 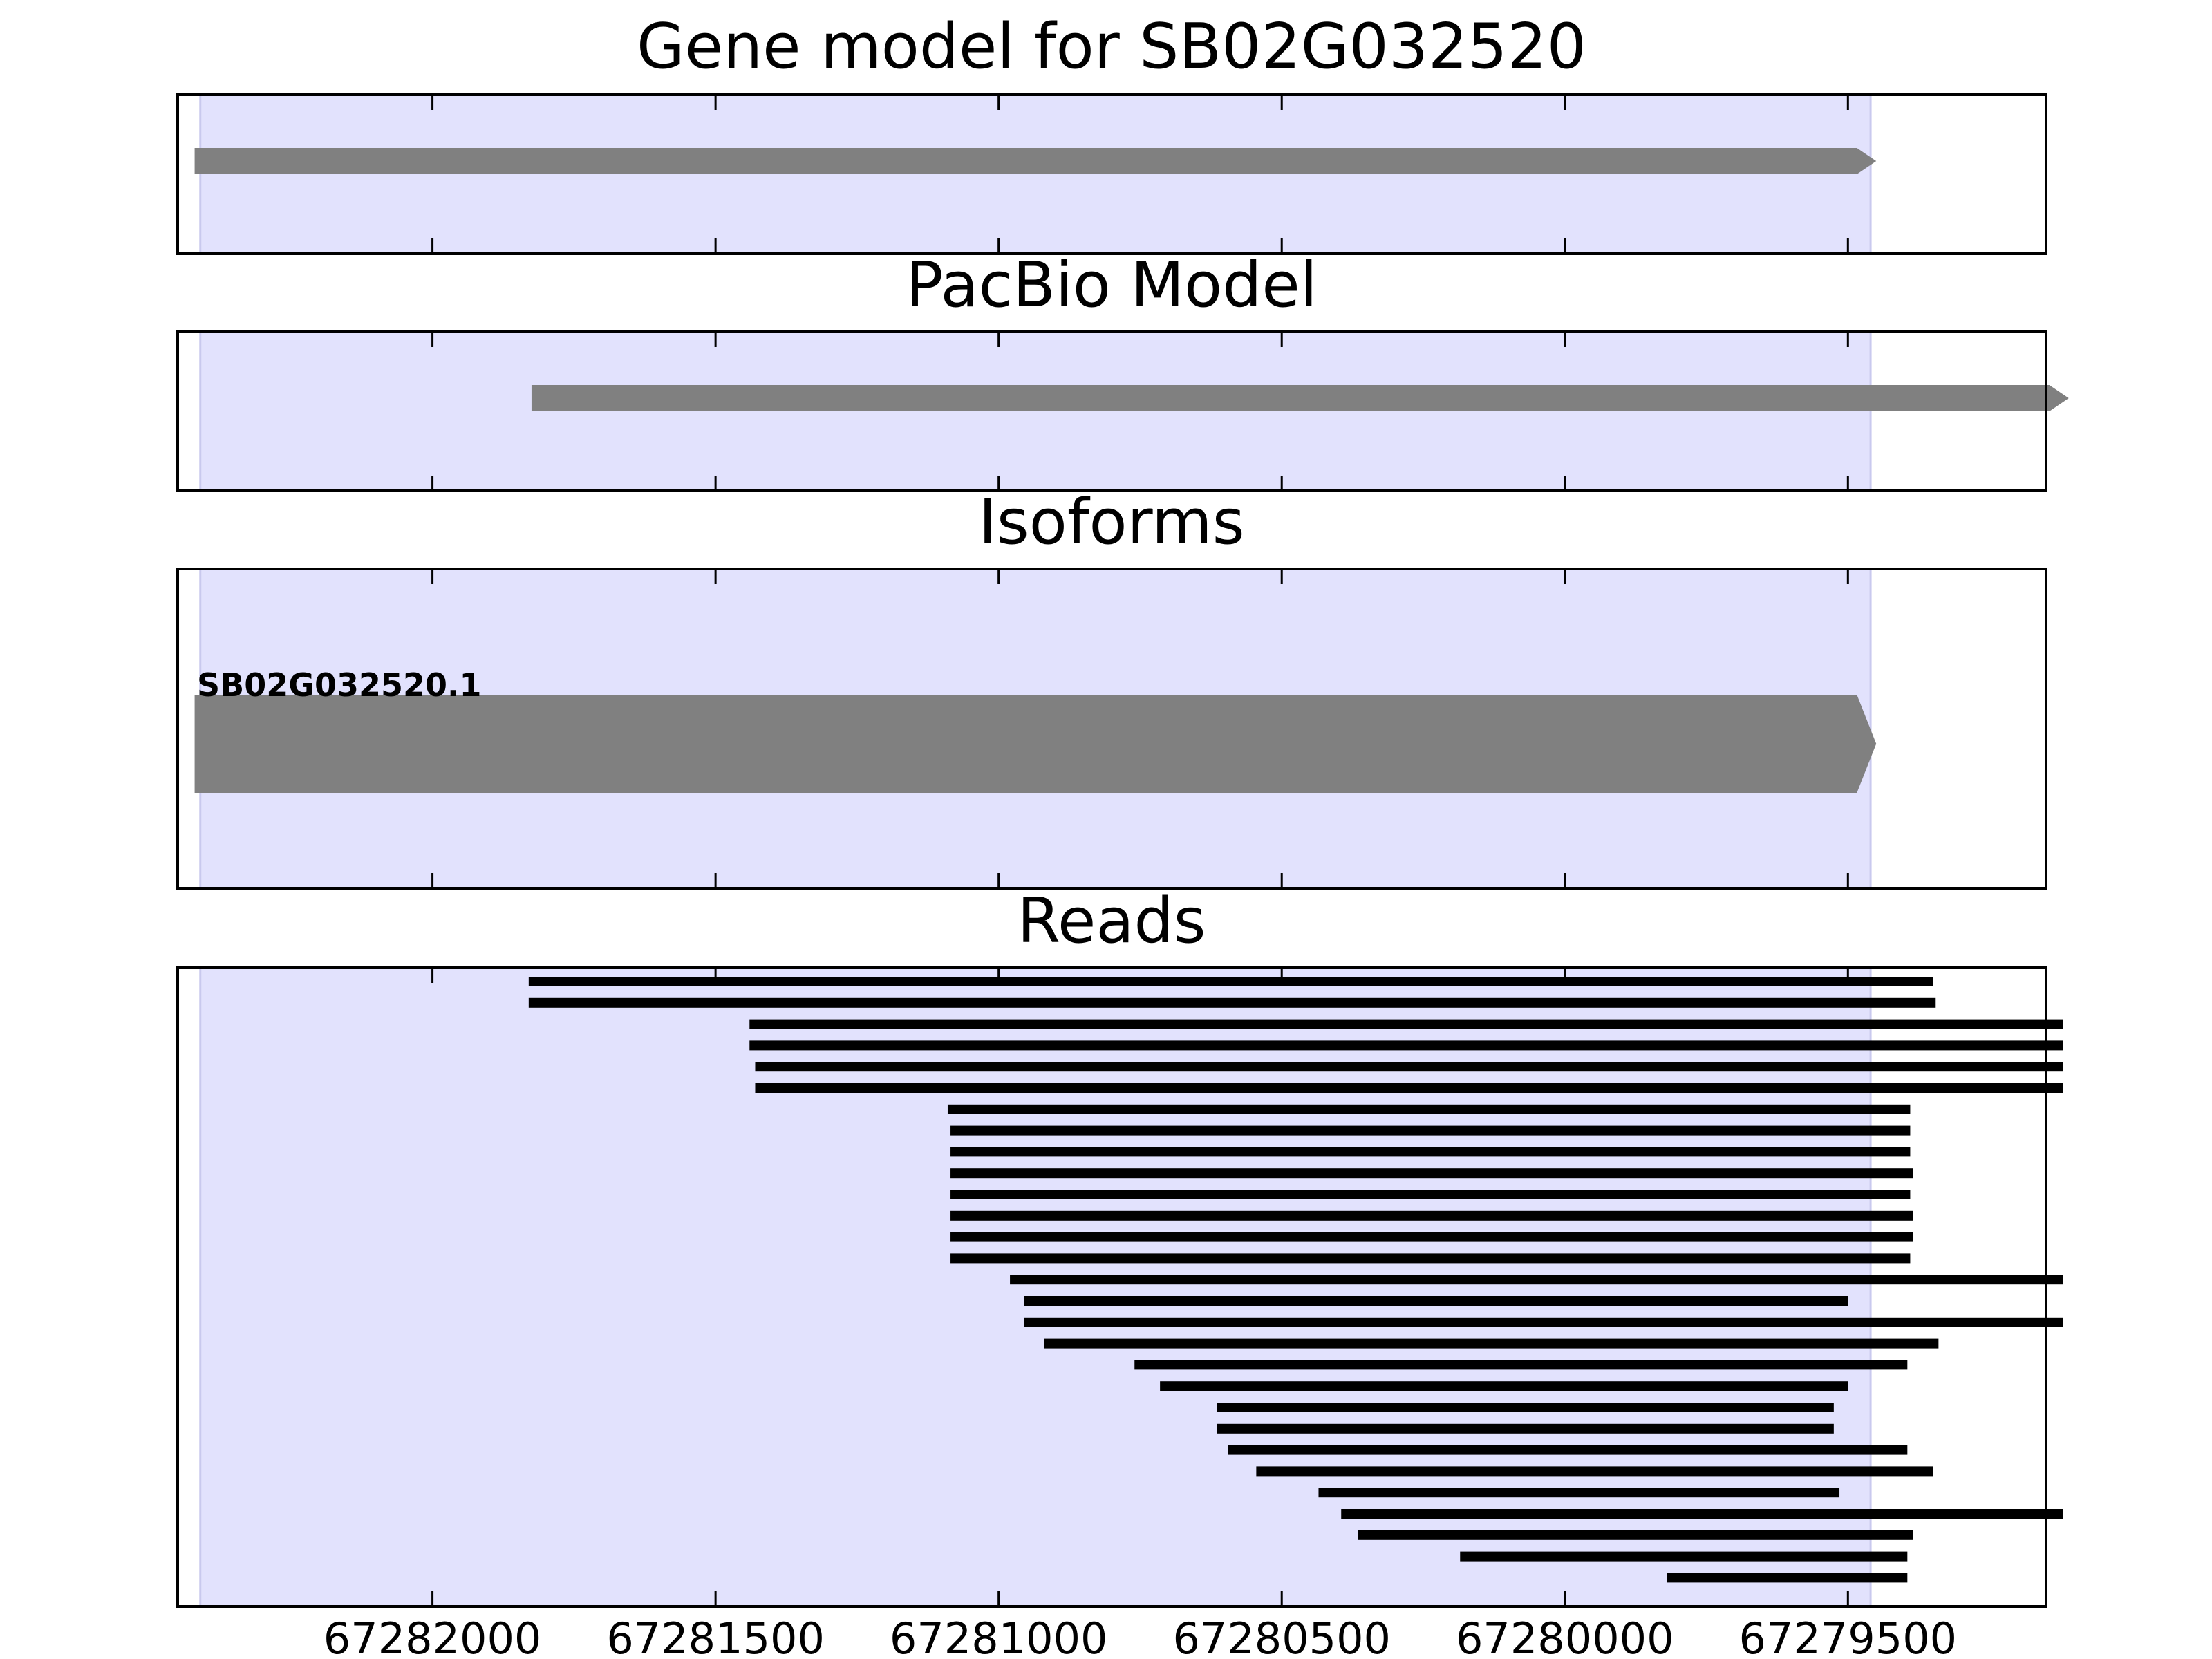 What do you see at coordinates (716, 1636) in the screenshot?
I see `x-tick-label: 67281500` at bounding box center [716, 1636].